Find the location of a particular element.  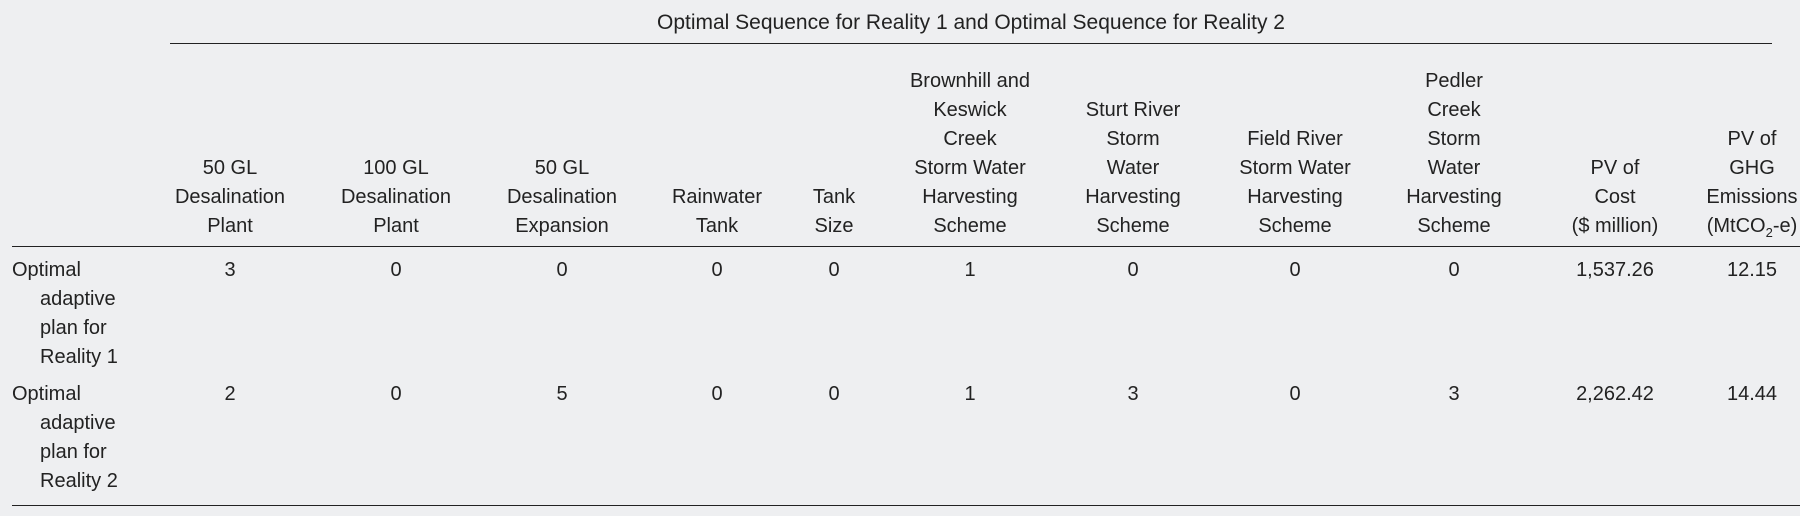

bottom-rule is located at coordinates (906, 505).